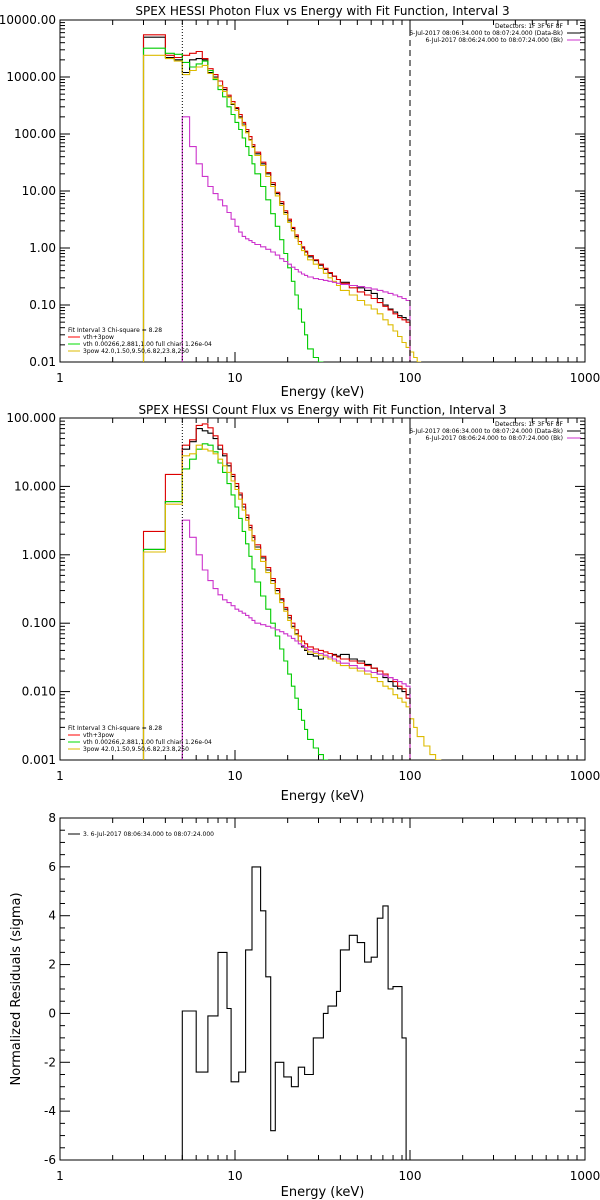  What do you see at coordinates (52, 818) in the screenshot?
I see `residuals-ytick-label: 8` at bounding box center [52, 818].